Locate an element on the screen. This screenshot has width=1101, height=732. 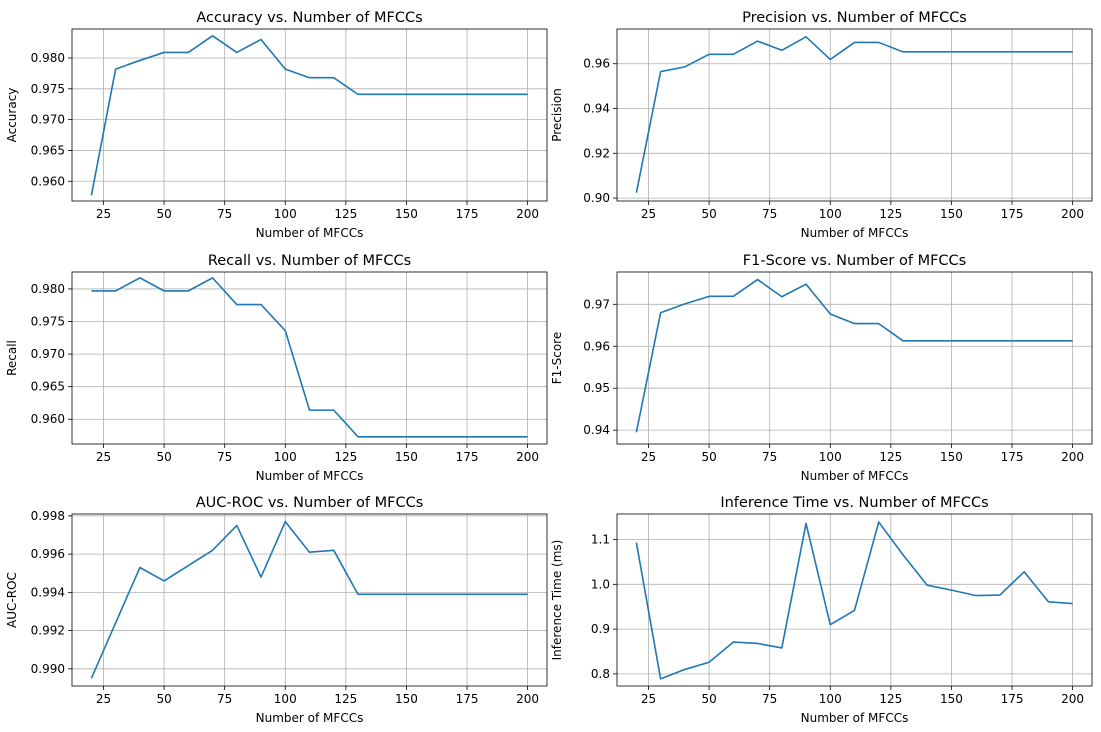
y-tick-label: 0.960 is located at coordinates (48, 419).